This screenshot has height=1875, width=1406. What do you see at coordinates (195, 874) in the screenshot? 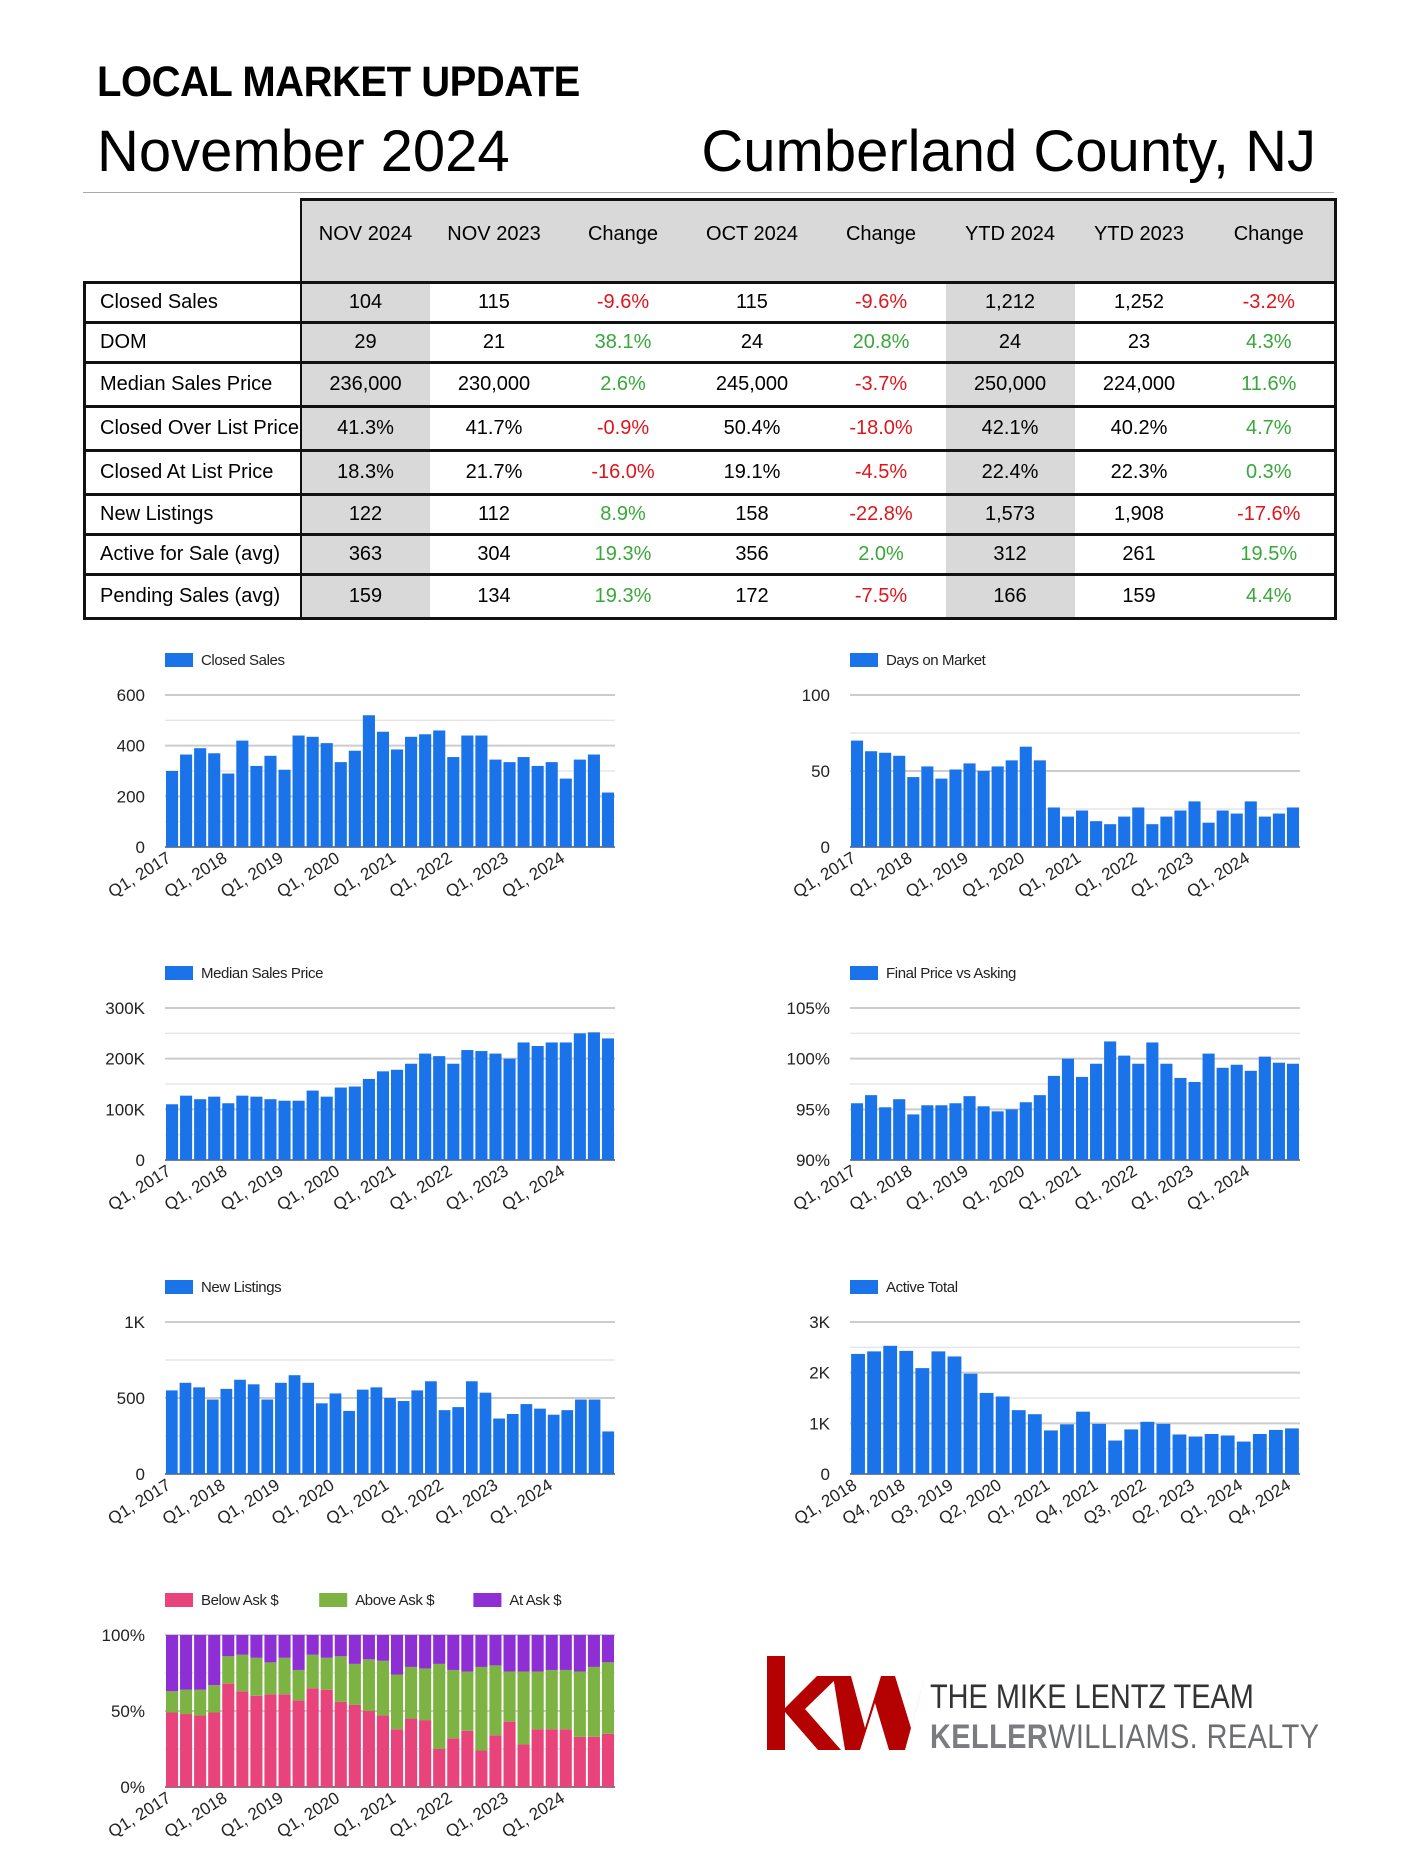
I see `x-tick-label: Q1, 2018` at bounding box center [195, 874].